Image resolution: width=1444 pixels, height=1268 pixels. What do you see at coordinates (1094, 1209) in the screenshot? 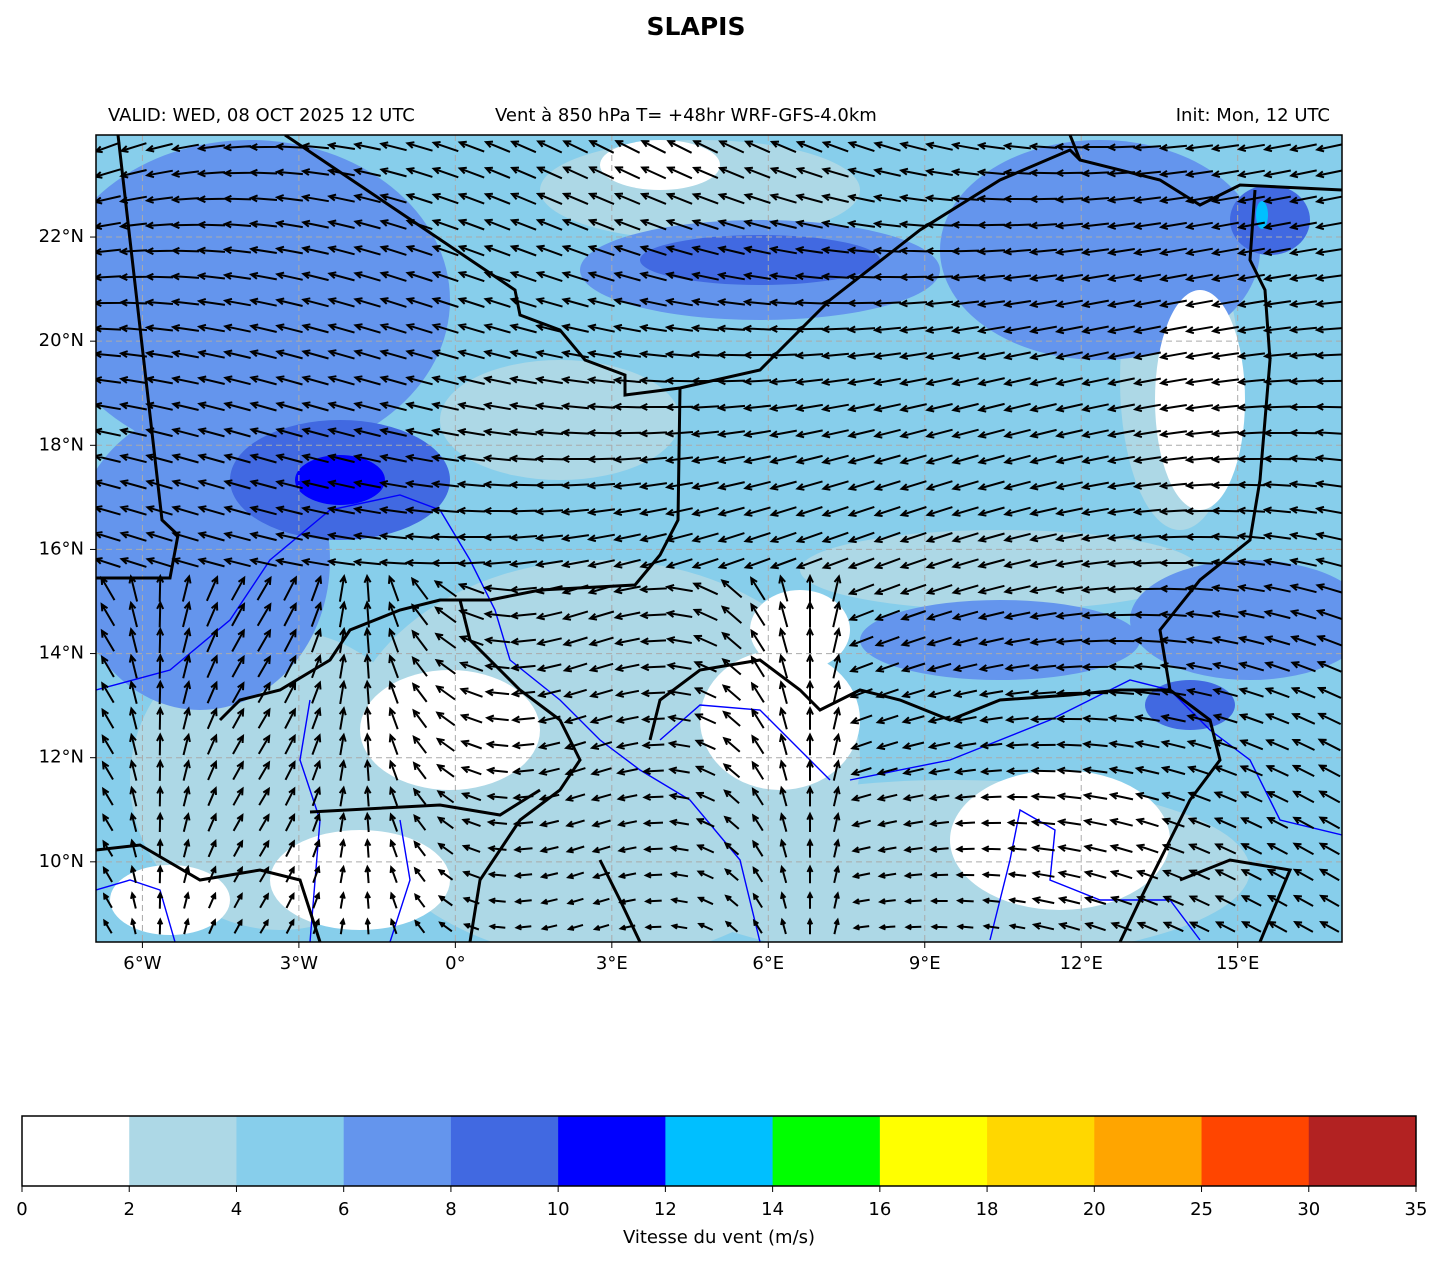
I see `colorbar-tick-label: 20` at bounding box center [1094, 1209].